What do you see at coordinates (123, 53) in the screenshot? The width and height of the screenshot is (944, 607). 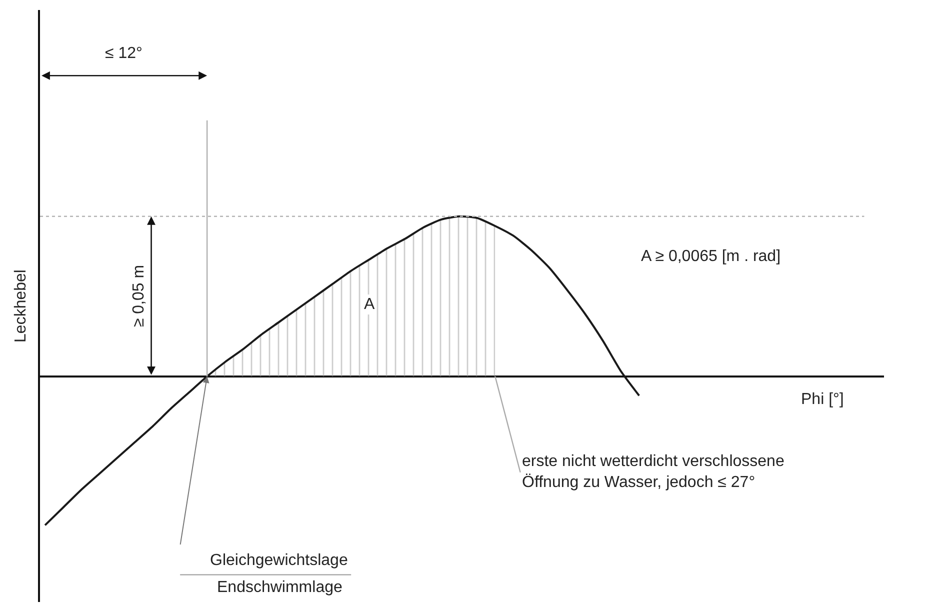 I see `text: ≤ 12°` at bounding box center [123, 53].